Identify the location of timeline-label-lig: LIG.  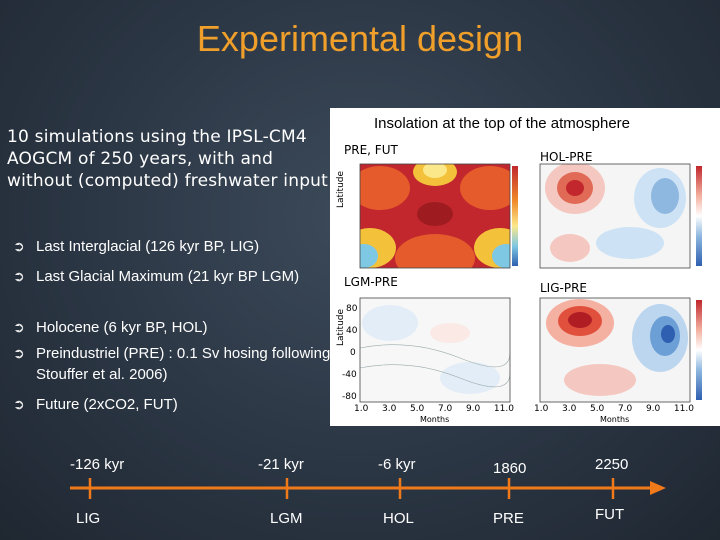
(88, 518).